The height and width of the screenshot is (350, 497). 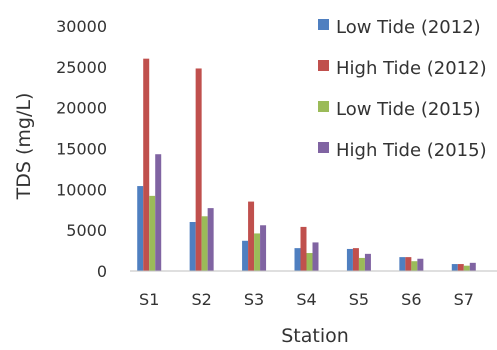 What do you see at coordinates (464, 299) in the screenshot?
I see `x-tick-label: S7` at bounding box center [464, 299].